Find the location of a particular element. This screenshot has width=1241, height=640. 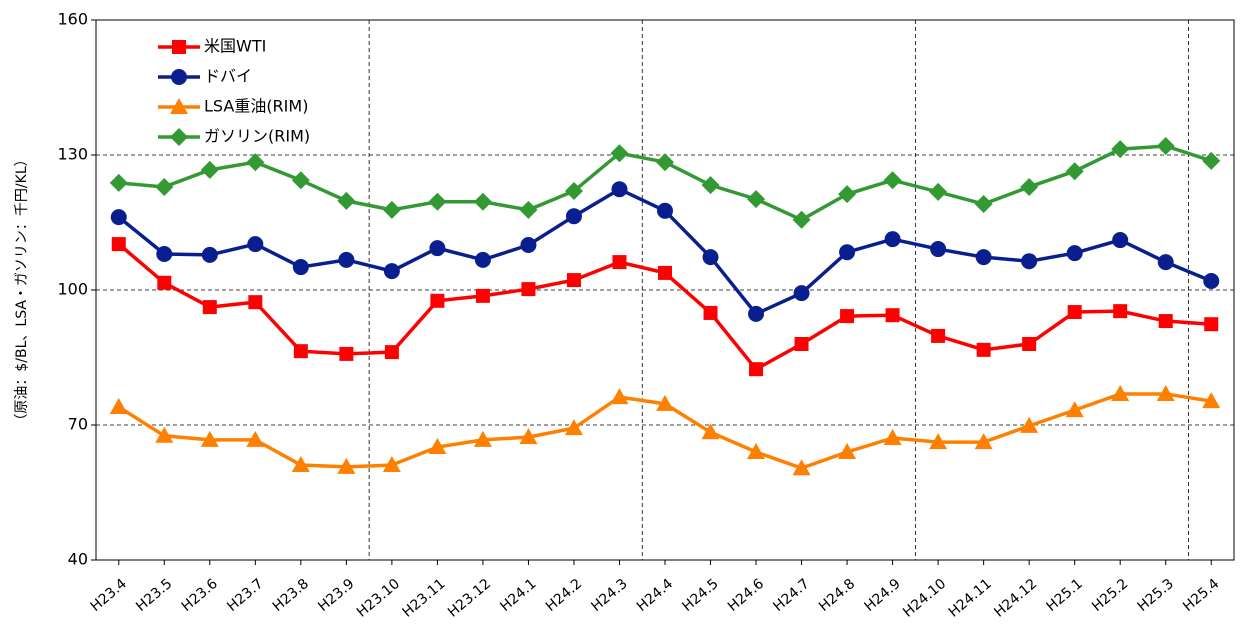

x-tick-label: H24.10 is located at coordinates (924, 598).